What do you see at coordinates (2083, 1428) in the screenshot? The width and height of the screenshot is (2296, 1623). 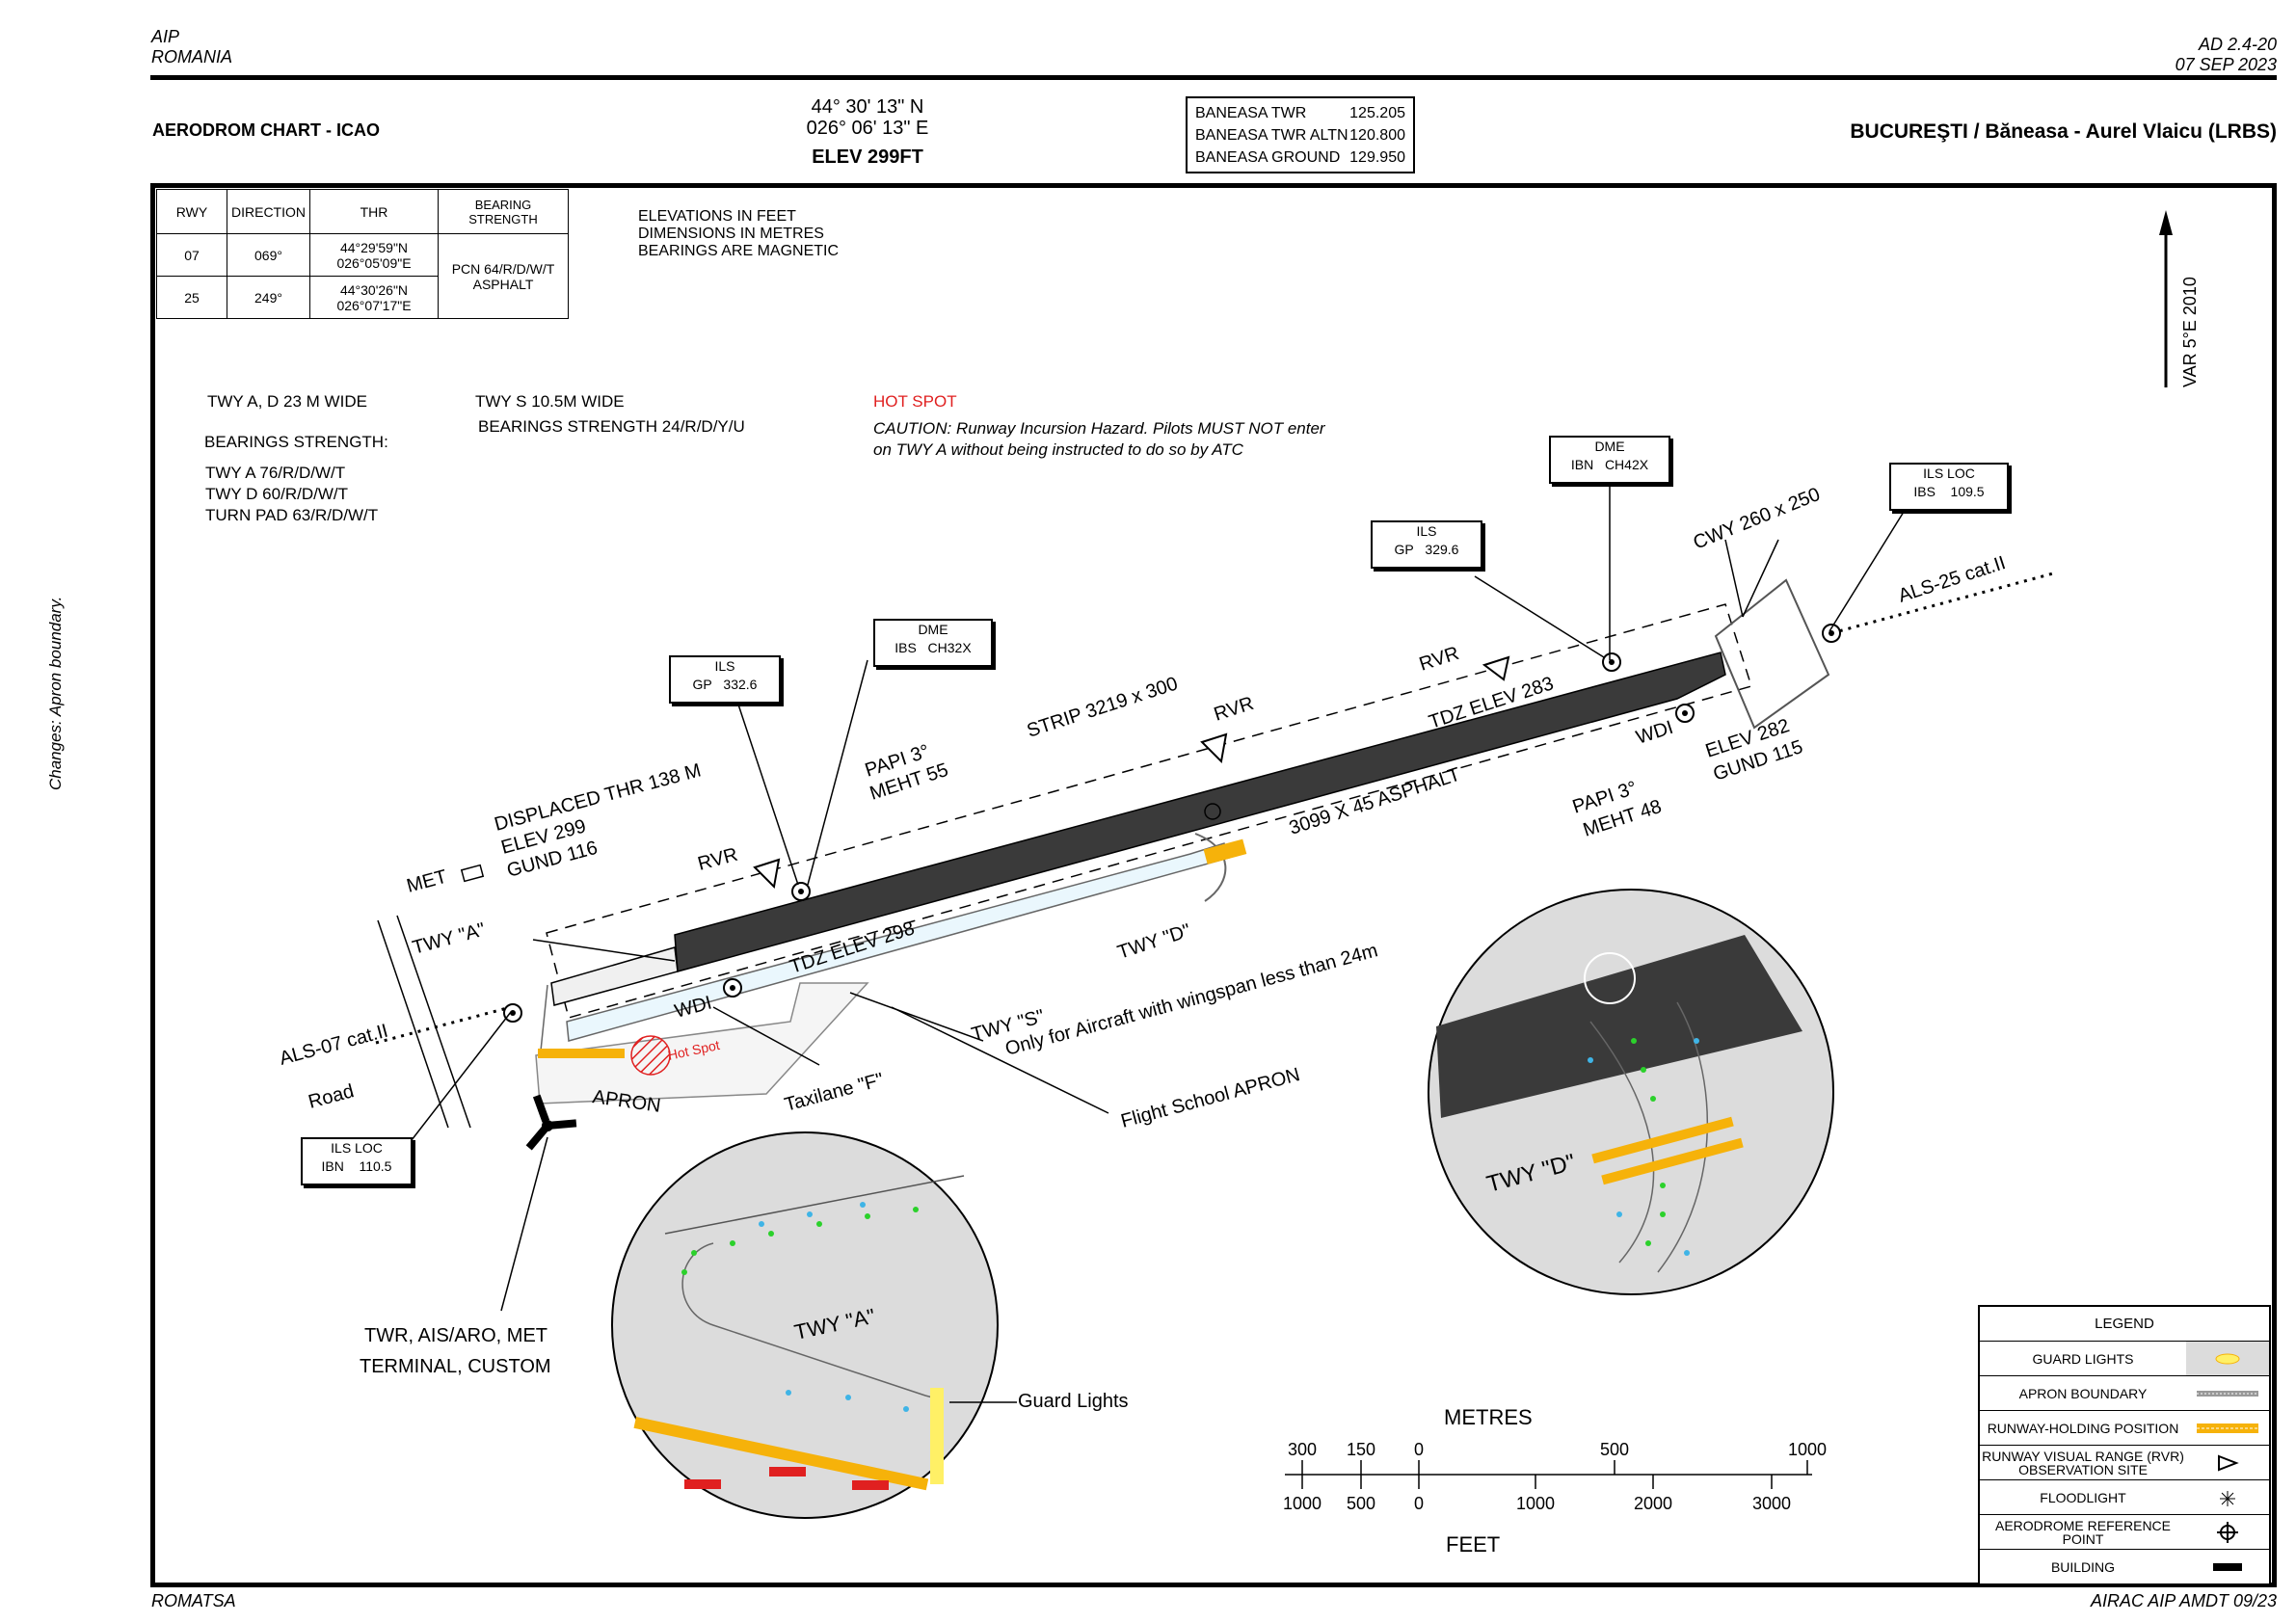 I see `legend-item-label: RUNWAY-HOLDING POSITION` at bounding box center [2083, 1428].